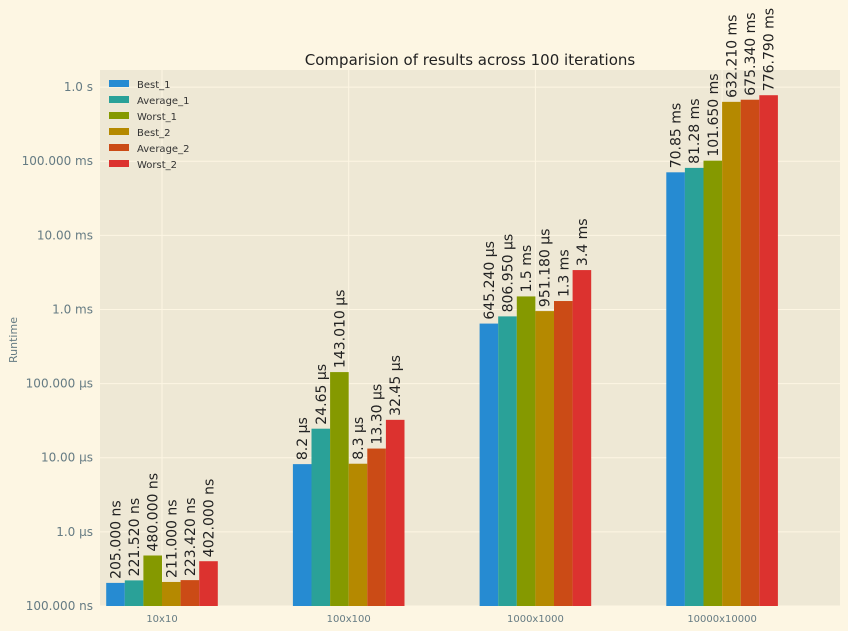  Describe the element at coordinates (535, 619) in the screenshot. I see `x-tick-label: 1000x1000` at that location.